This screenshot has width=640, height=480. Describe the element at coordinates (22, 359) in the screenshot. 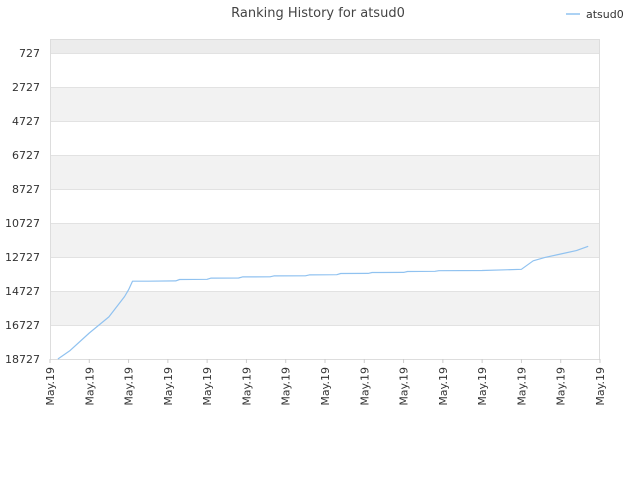

I see `y-tick-label: 18727` at that location.